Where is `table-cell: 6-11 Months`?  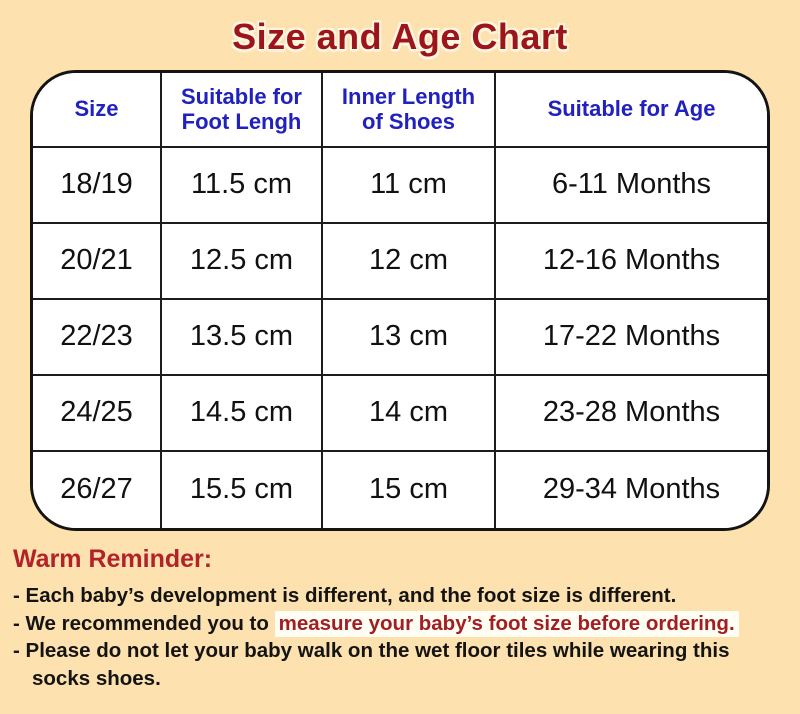 table-cell: 6-11 Months is located at coordinates (631, 186).